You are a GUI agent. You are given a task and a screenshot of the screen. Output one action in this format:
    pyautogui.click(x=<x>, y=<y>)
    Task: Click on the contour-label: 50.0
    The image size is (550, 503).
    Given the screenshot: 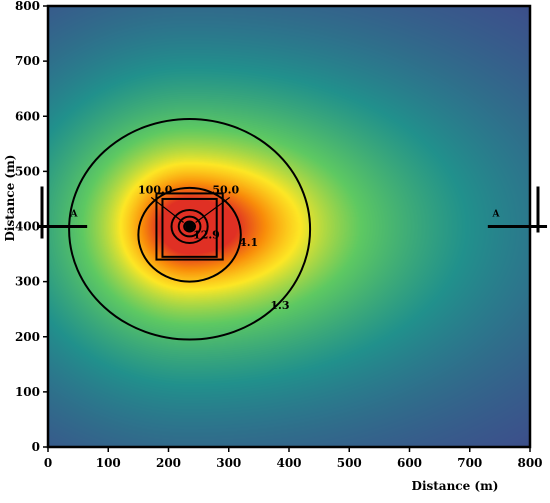 What is the action you would take?
    pyautogui.click(x=225, y=189)
    